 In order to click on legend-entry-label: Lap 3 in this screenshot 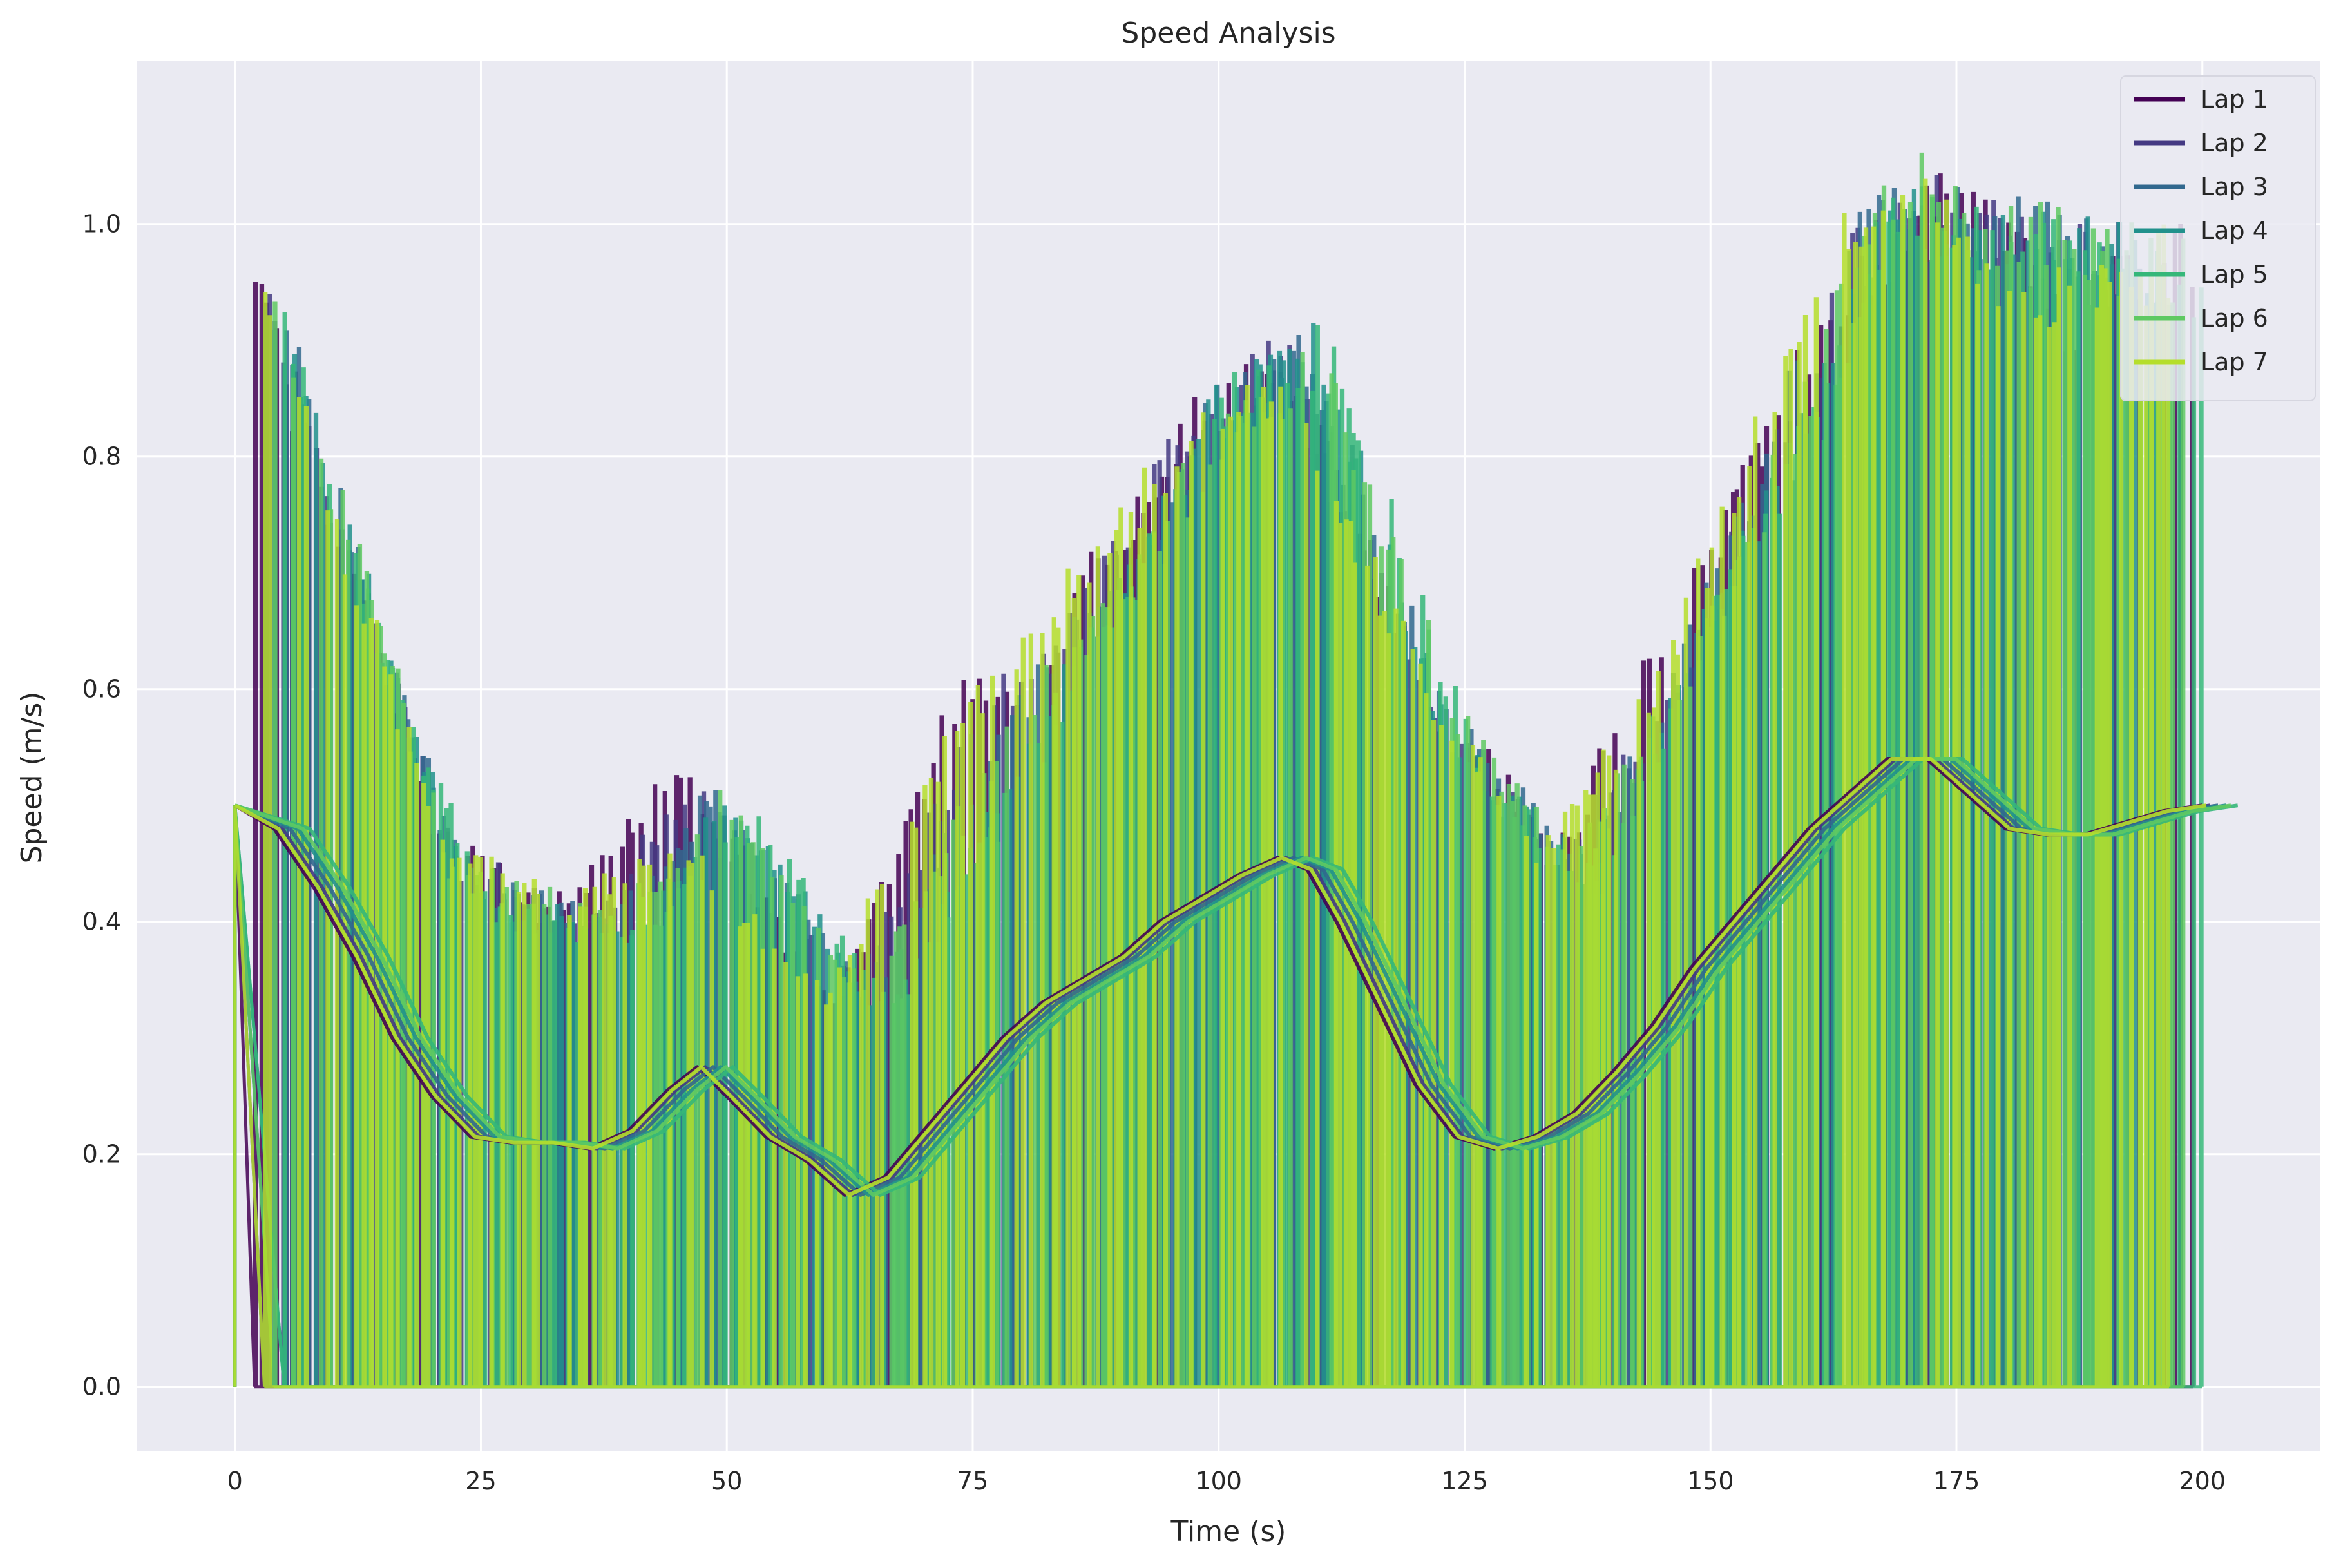, I will do `click(2234, 187)`.